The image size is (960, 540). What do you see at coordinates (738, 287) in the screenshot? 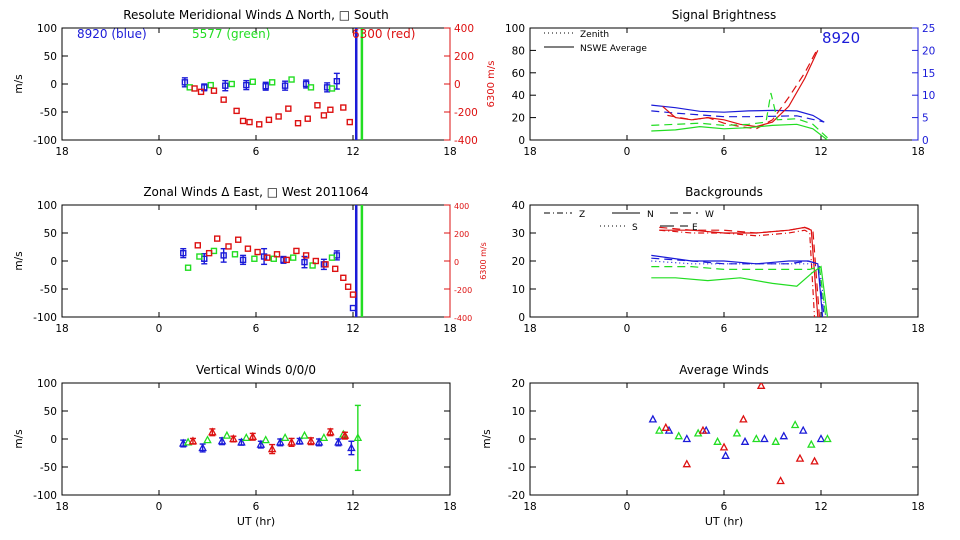
I see `series-line-blue` at bounding box center [738, 287].